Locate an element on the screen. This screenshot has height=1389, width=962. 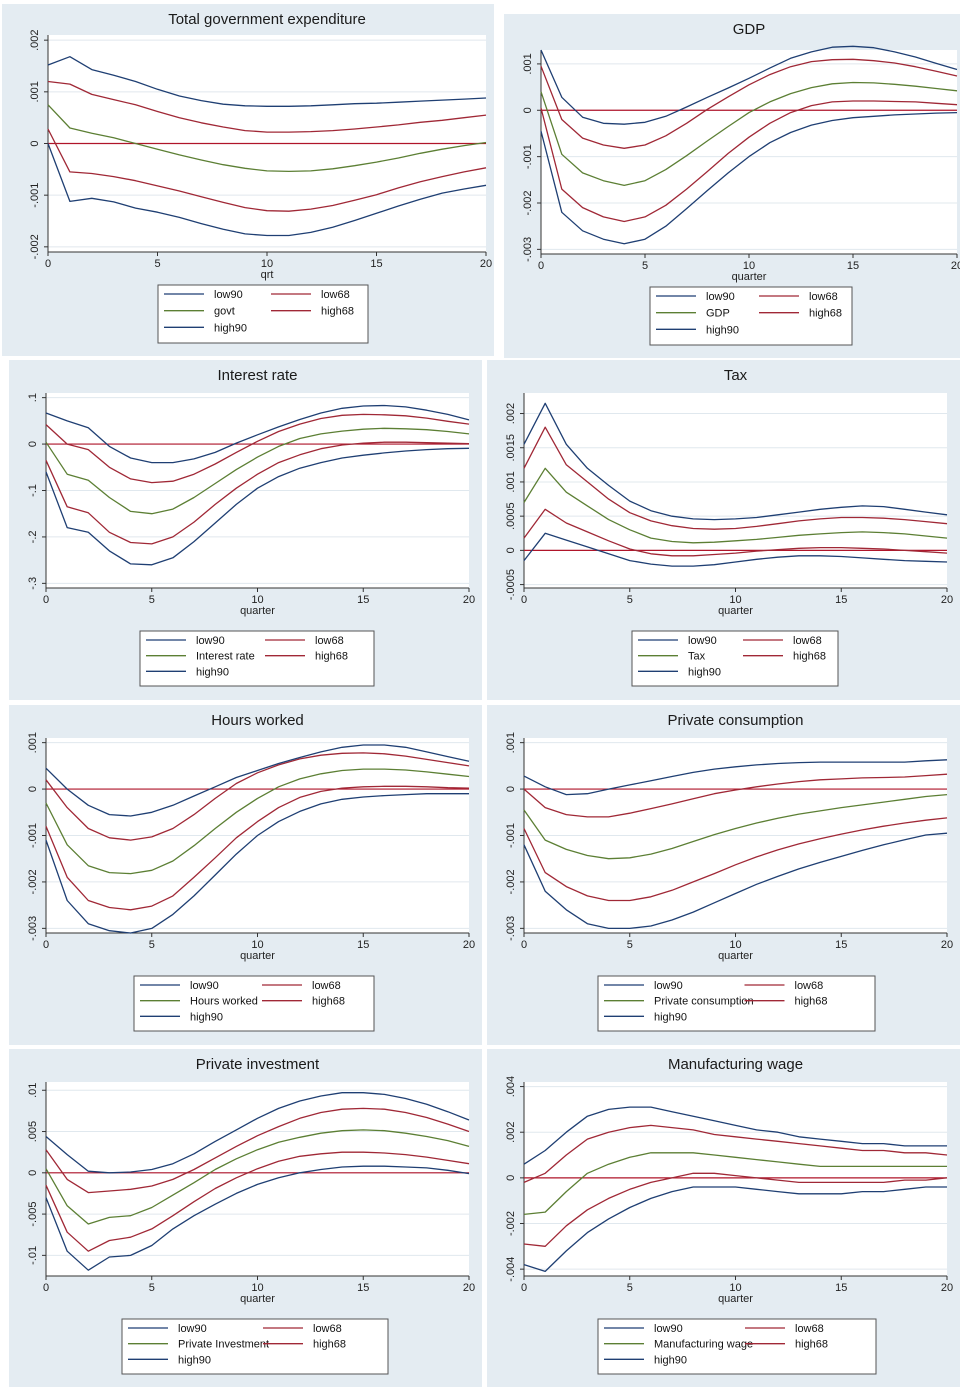
chart-title: GDP is located at coordinates (749, 29).